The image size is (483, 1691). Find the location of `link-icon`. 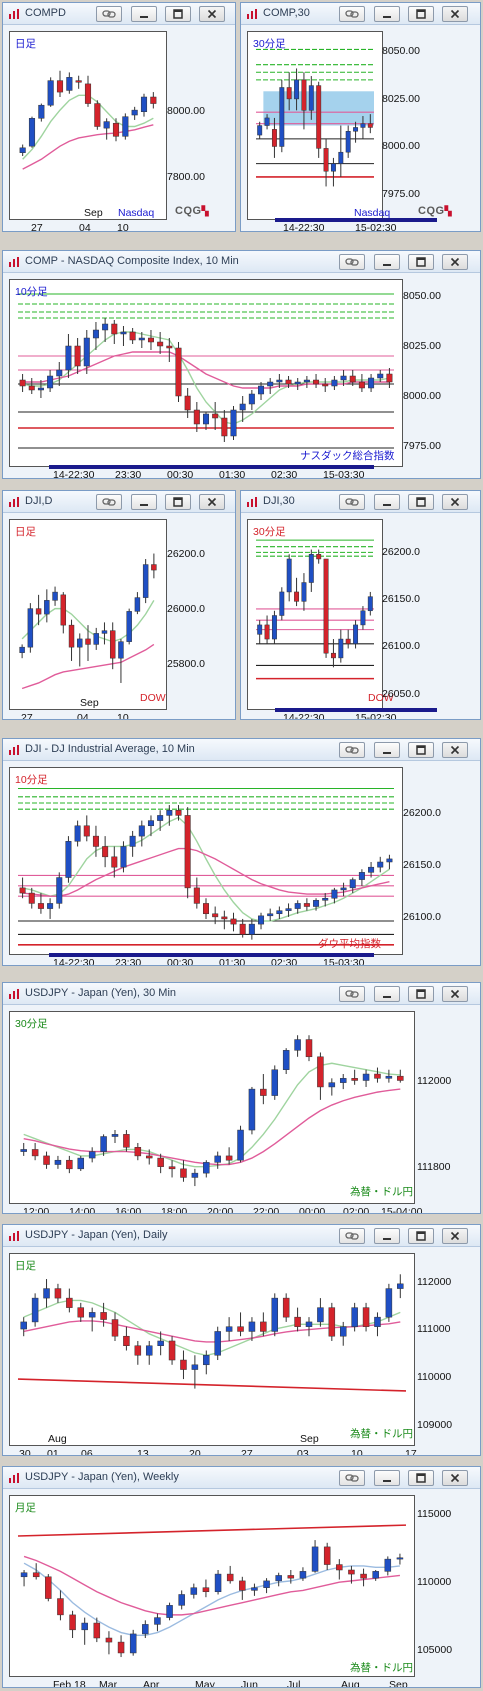

link-icon is located at coordinates (352, 1236).